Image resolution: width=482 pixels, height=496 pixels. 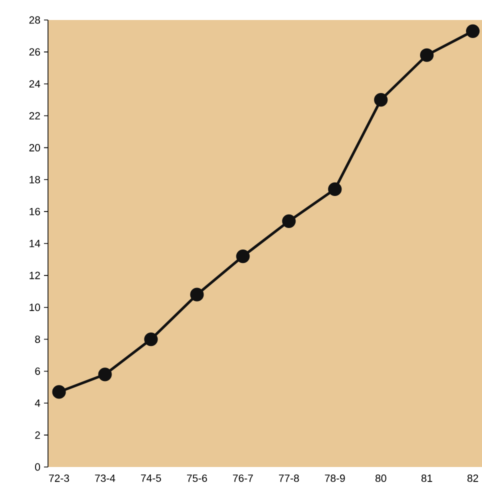 I want to click on y-tick-label: 12, so click(x=35, y=276).